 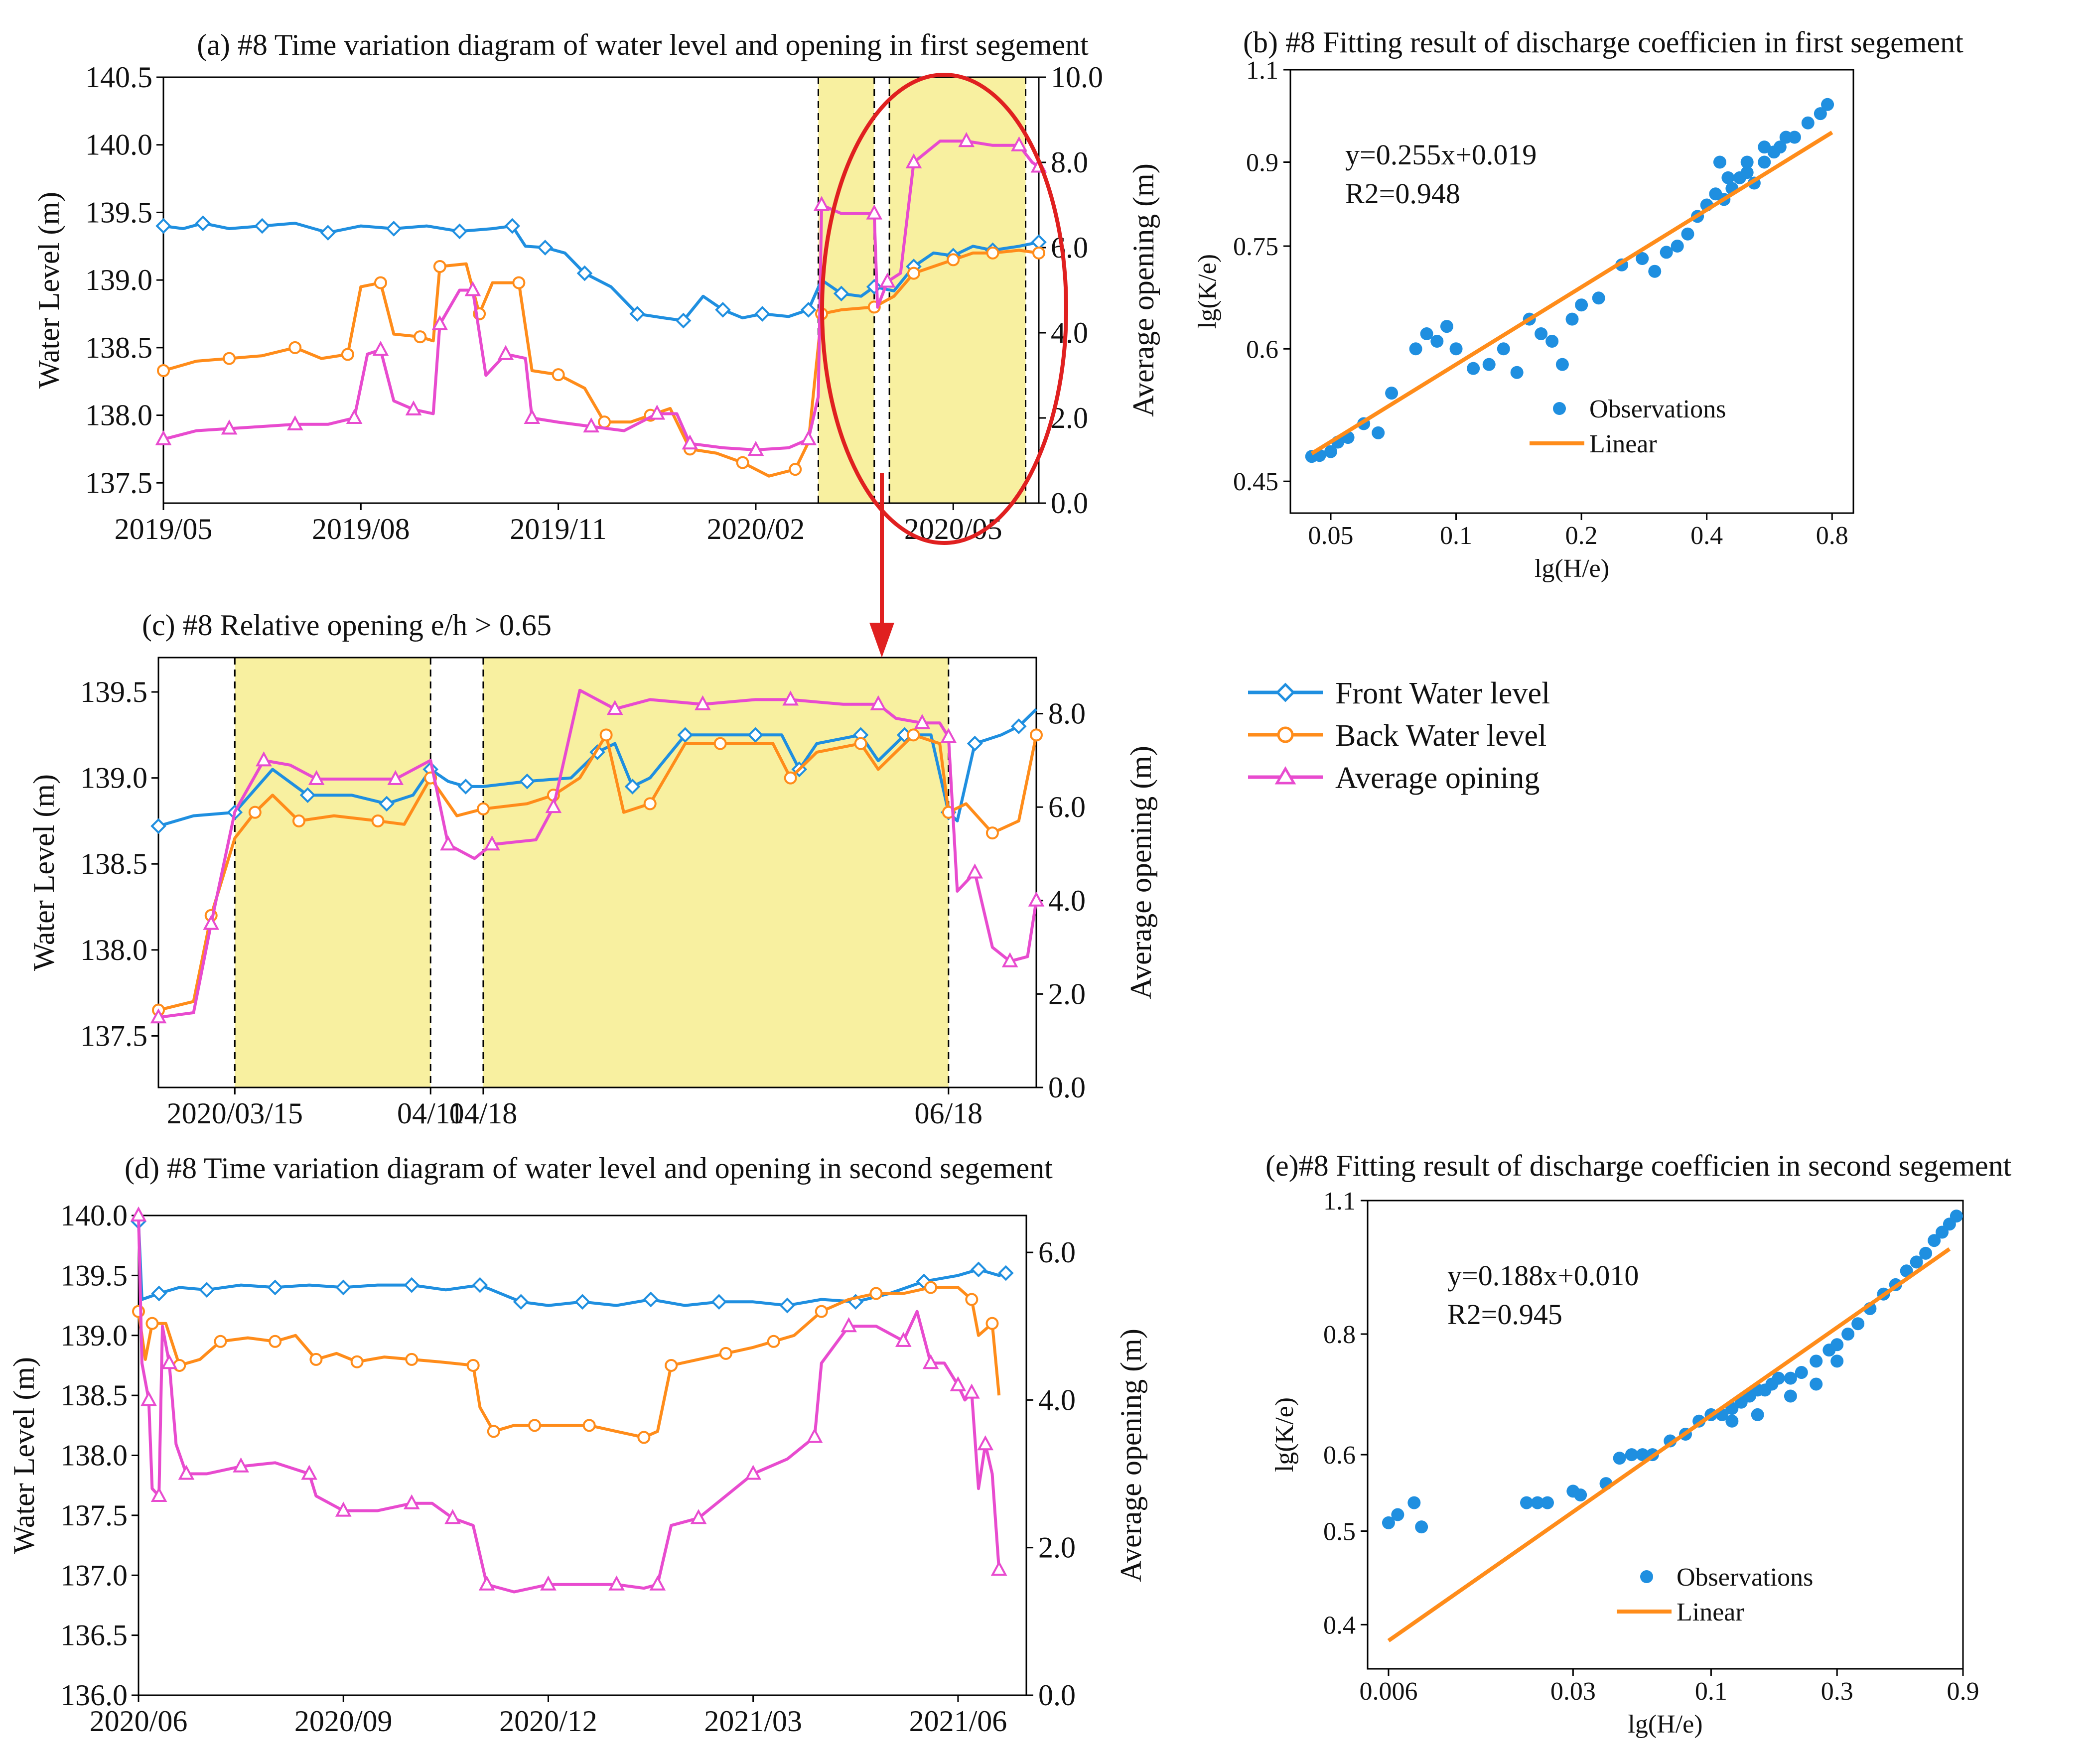 What do you see at coordinates (235, 1113) in the screenshot?
I see `x-tick-label: 2020/03/15` at bounding box center [235, 1113].